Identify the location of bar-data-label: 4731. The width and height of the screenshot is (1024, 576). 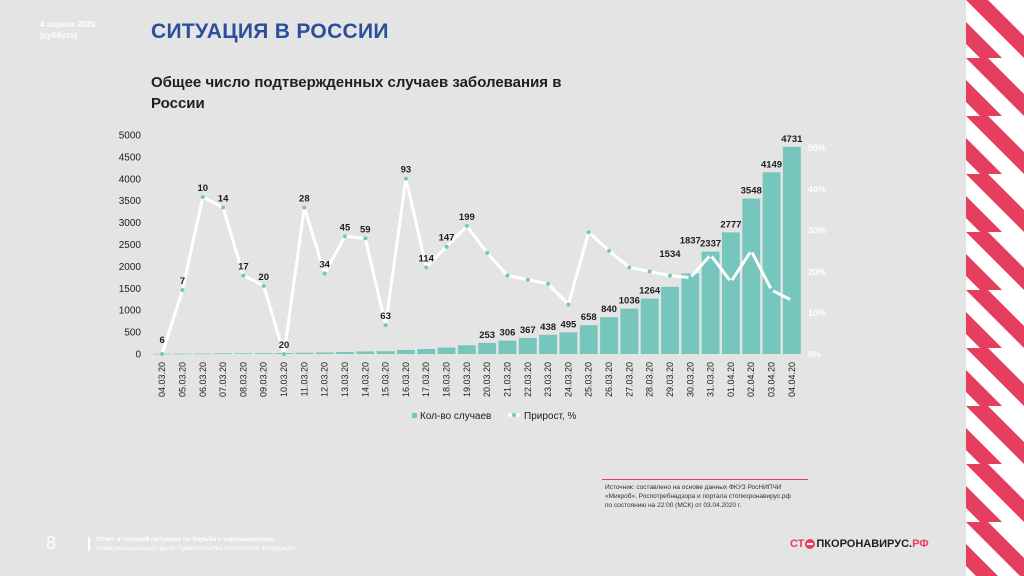
(792, 139).